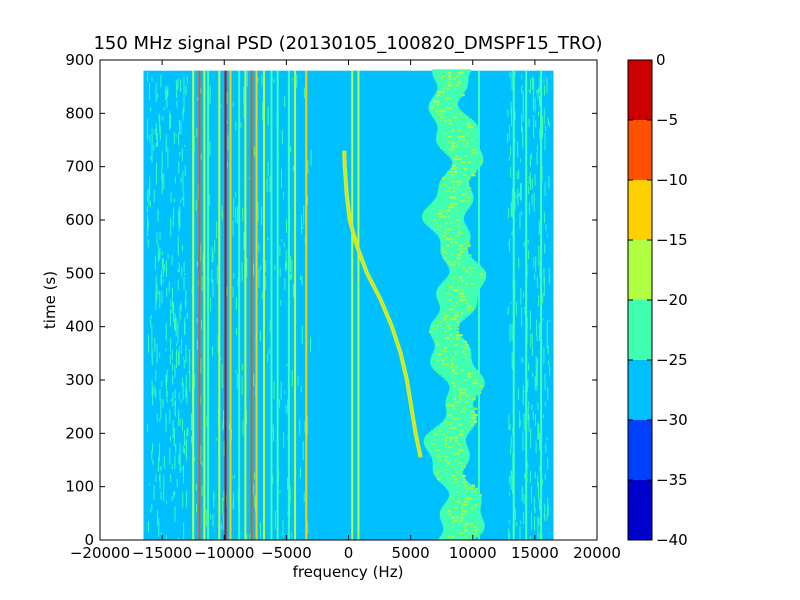  What do you see at coordinates (89, 540) in the screenshot?
I see `y-tick-label: 0` at bounding box center [89, 540].